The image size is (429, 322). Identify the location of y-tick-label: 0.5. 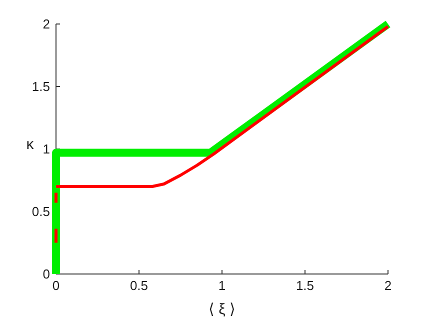
(41, 211).